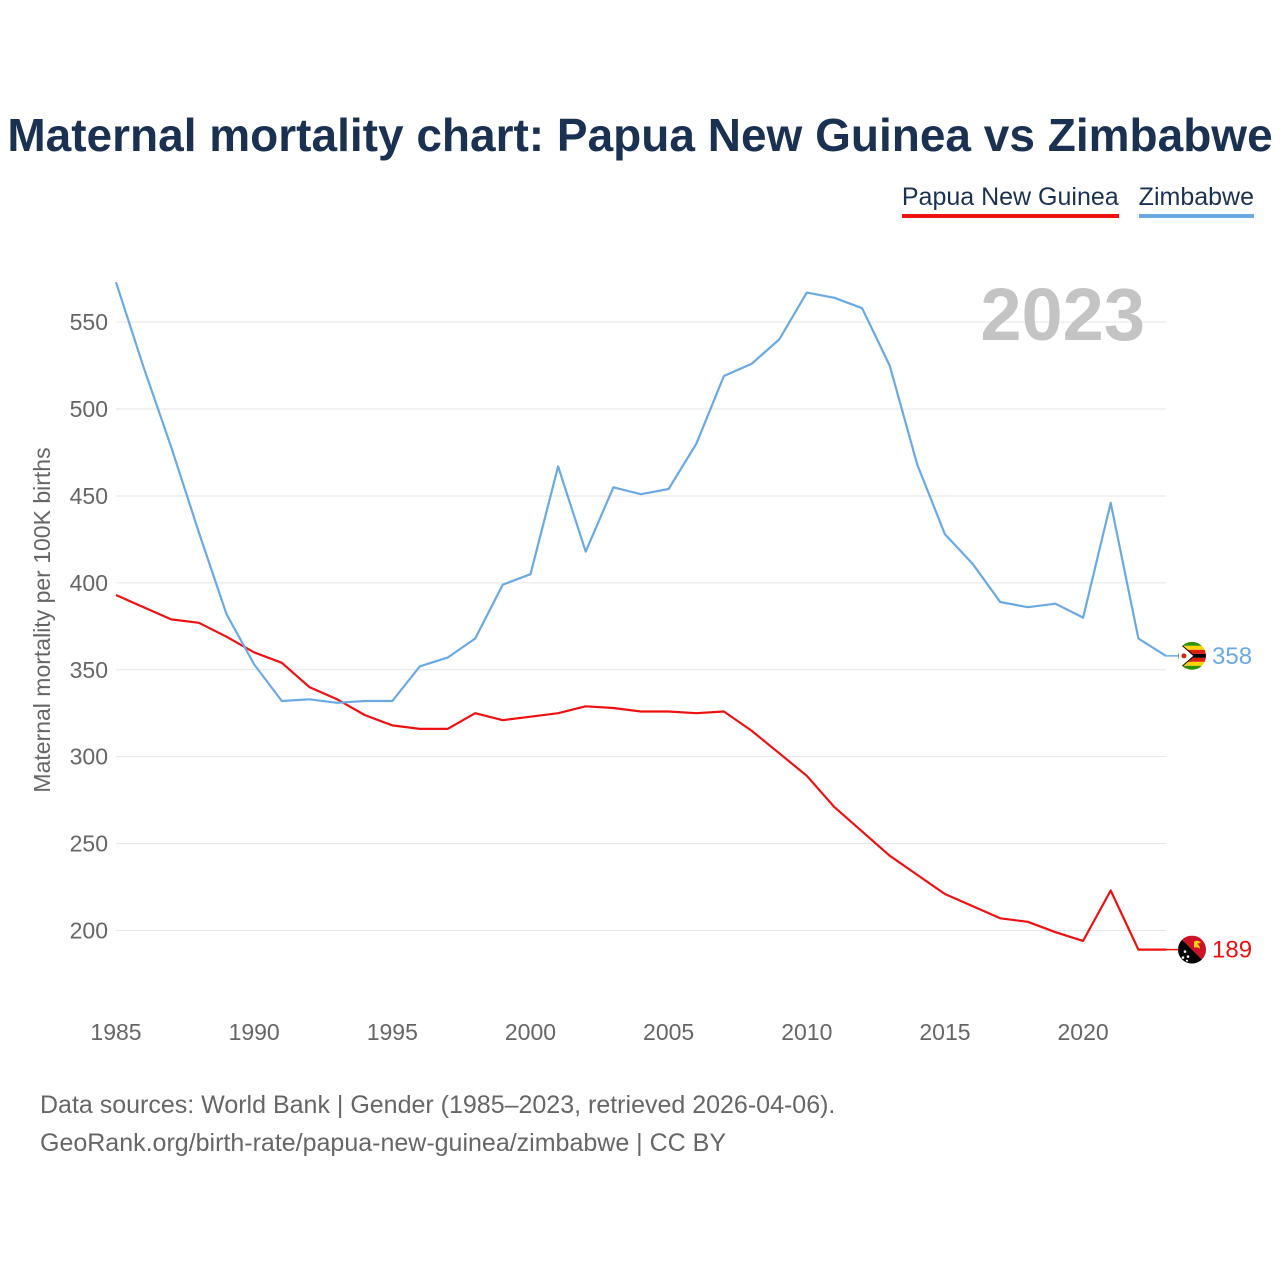 The width and height of the screenshot is (1280, 1280). What do you see at coordinates (1010, 200) in the screenshot?
I see `legend-item-papua-new-guinea: Papua New Guinea` at bounding box center [1010, 200].